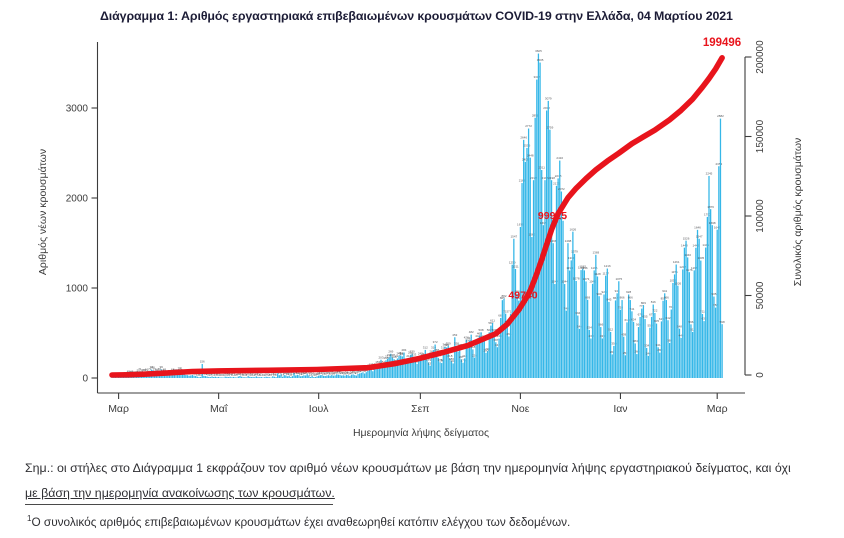 The width and height of the screenshot is (844, 538). Describe the element at coordinates (377, 362) in the screenshot. I see `bar-value-label: 153` at that location.